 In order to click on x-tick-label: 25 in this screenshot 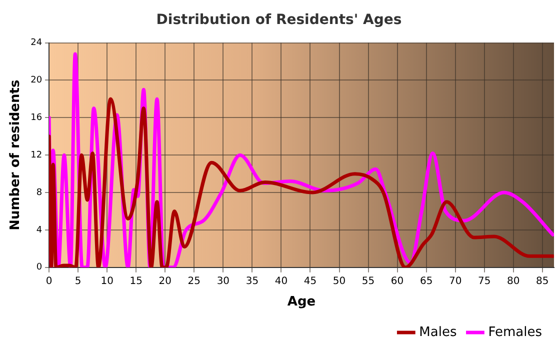, I will do `click(194, 281)`.